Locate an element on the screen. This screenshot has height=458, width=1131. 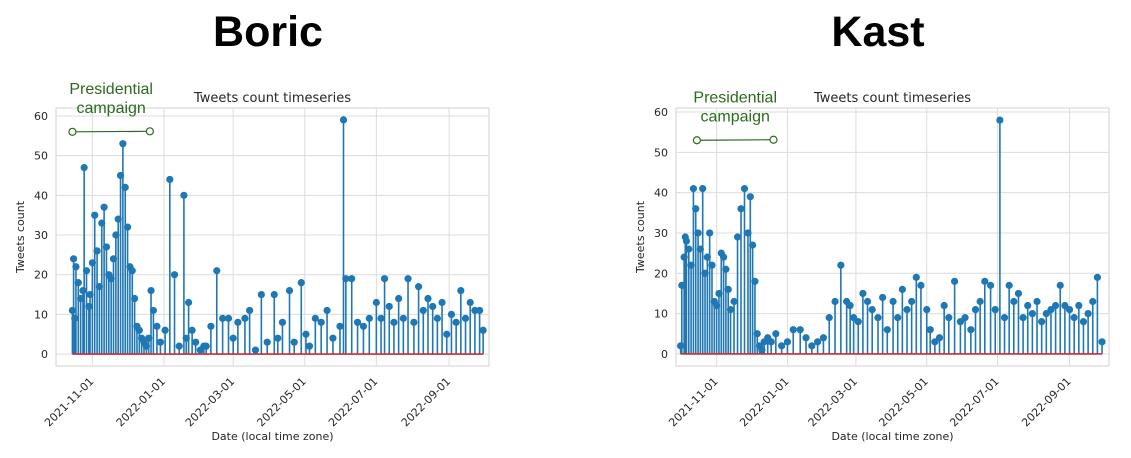
x-tick-label: 2022-07-01 is located at coordinates (974, 402).